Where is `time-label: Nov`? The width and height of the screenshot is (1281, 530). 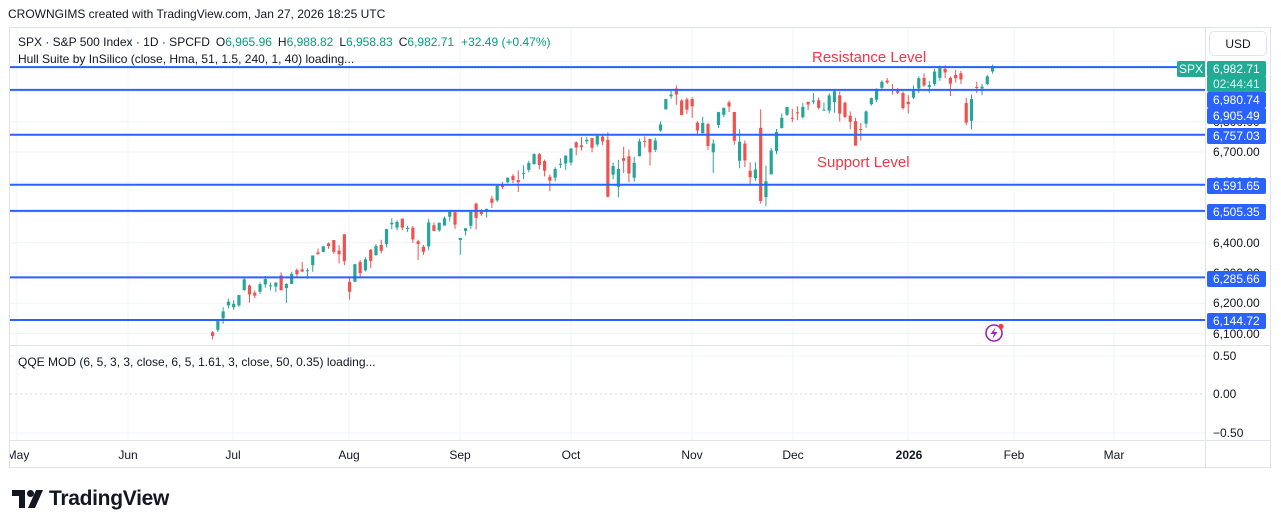
time-label: Nov is located at coordinates (692, 455).